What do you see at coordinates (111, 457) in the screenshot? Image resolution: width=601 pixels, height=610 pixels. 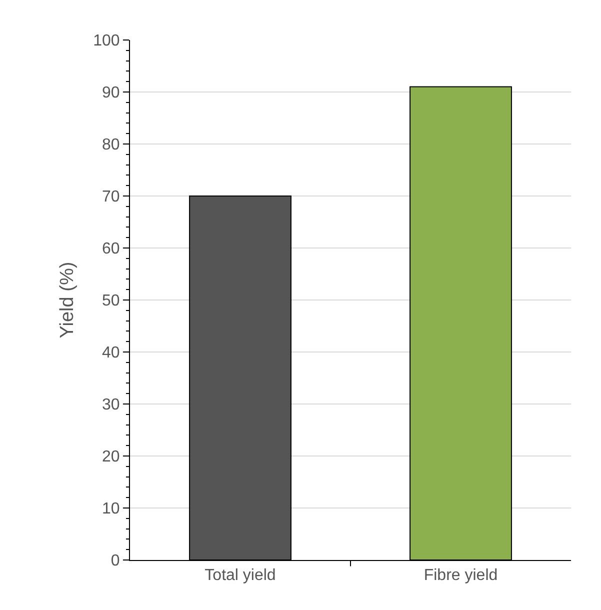 I see `y-tick-label: 20` at bounding box center [111, 457].